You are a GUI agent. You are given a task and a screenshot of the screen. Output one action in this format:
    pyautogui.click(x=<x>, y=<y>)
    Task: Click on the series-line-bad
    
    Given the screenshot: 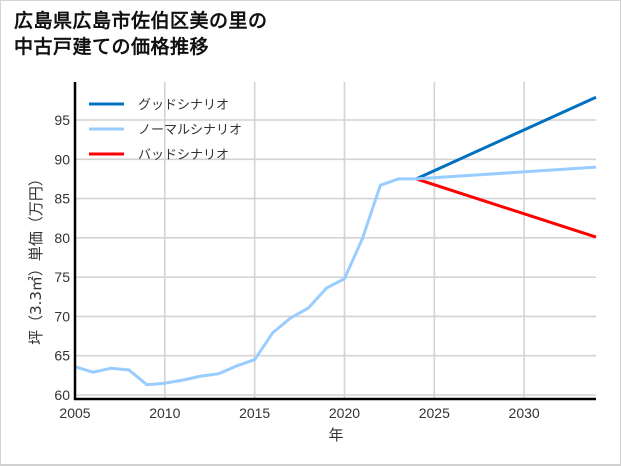 What is the action you would take?
    pyautogui.click(x=506, y=208)
    